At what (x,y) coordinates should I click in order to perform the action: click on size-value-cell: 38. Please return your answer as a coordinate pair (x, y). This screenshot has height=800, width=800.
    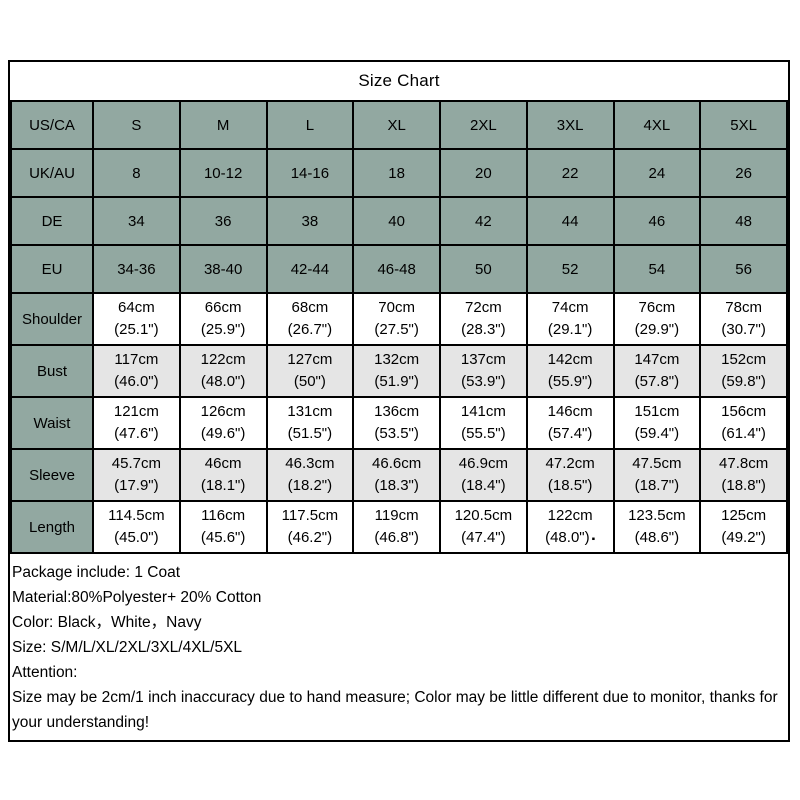
    Looking at the image, I should click on (310, 221).